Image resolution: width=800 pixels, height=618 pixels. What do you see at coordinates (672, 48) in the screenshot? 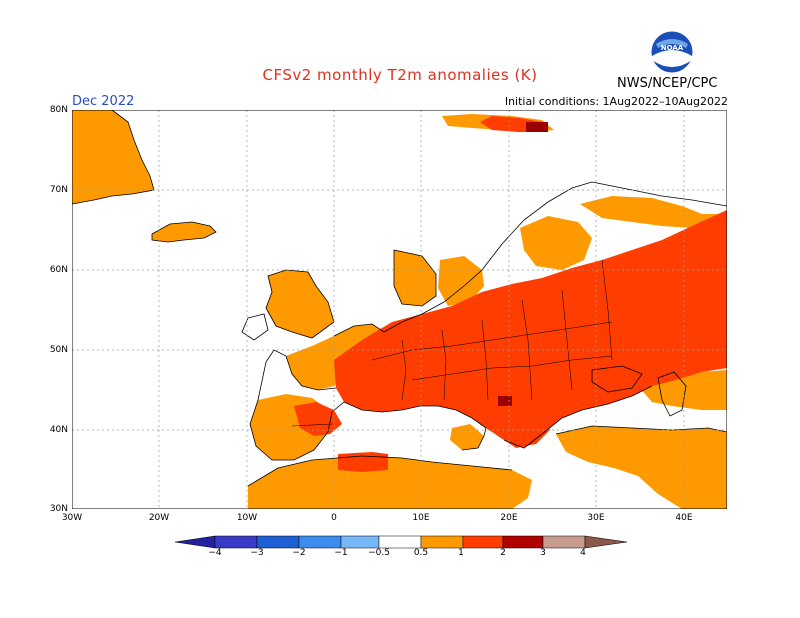
I see `svg-text: NOAA` at bounding box center [672, 48].